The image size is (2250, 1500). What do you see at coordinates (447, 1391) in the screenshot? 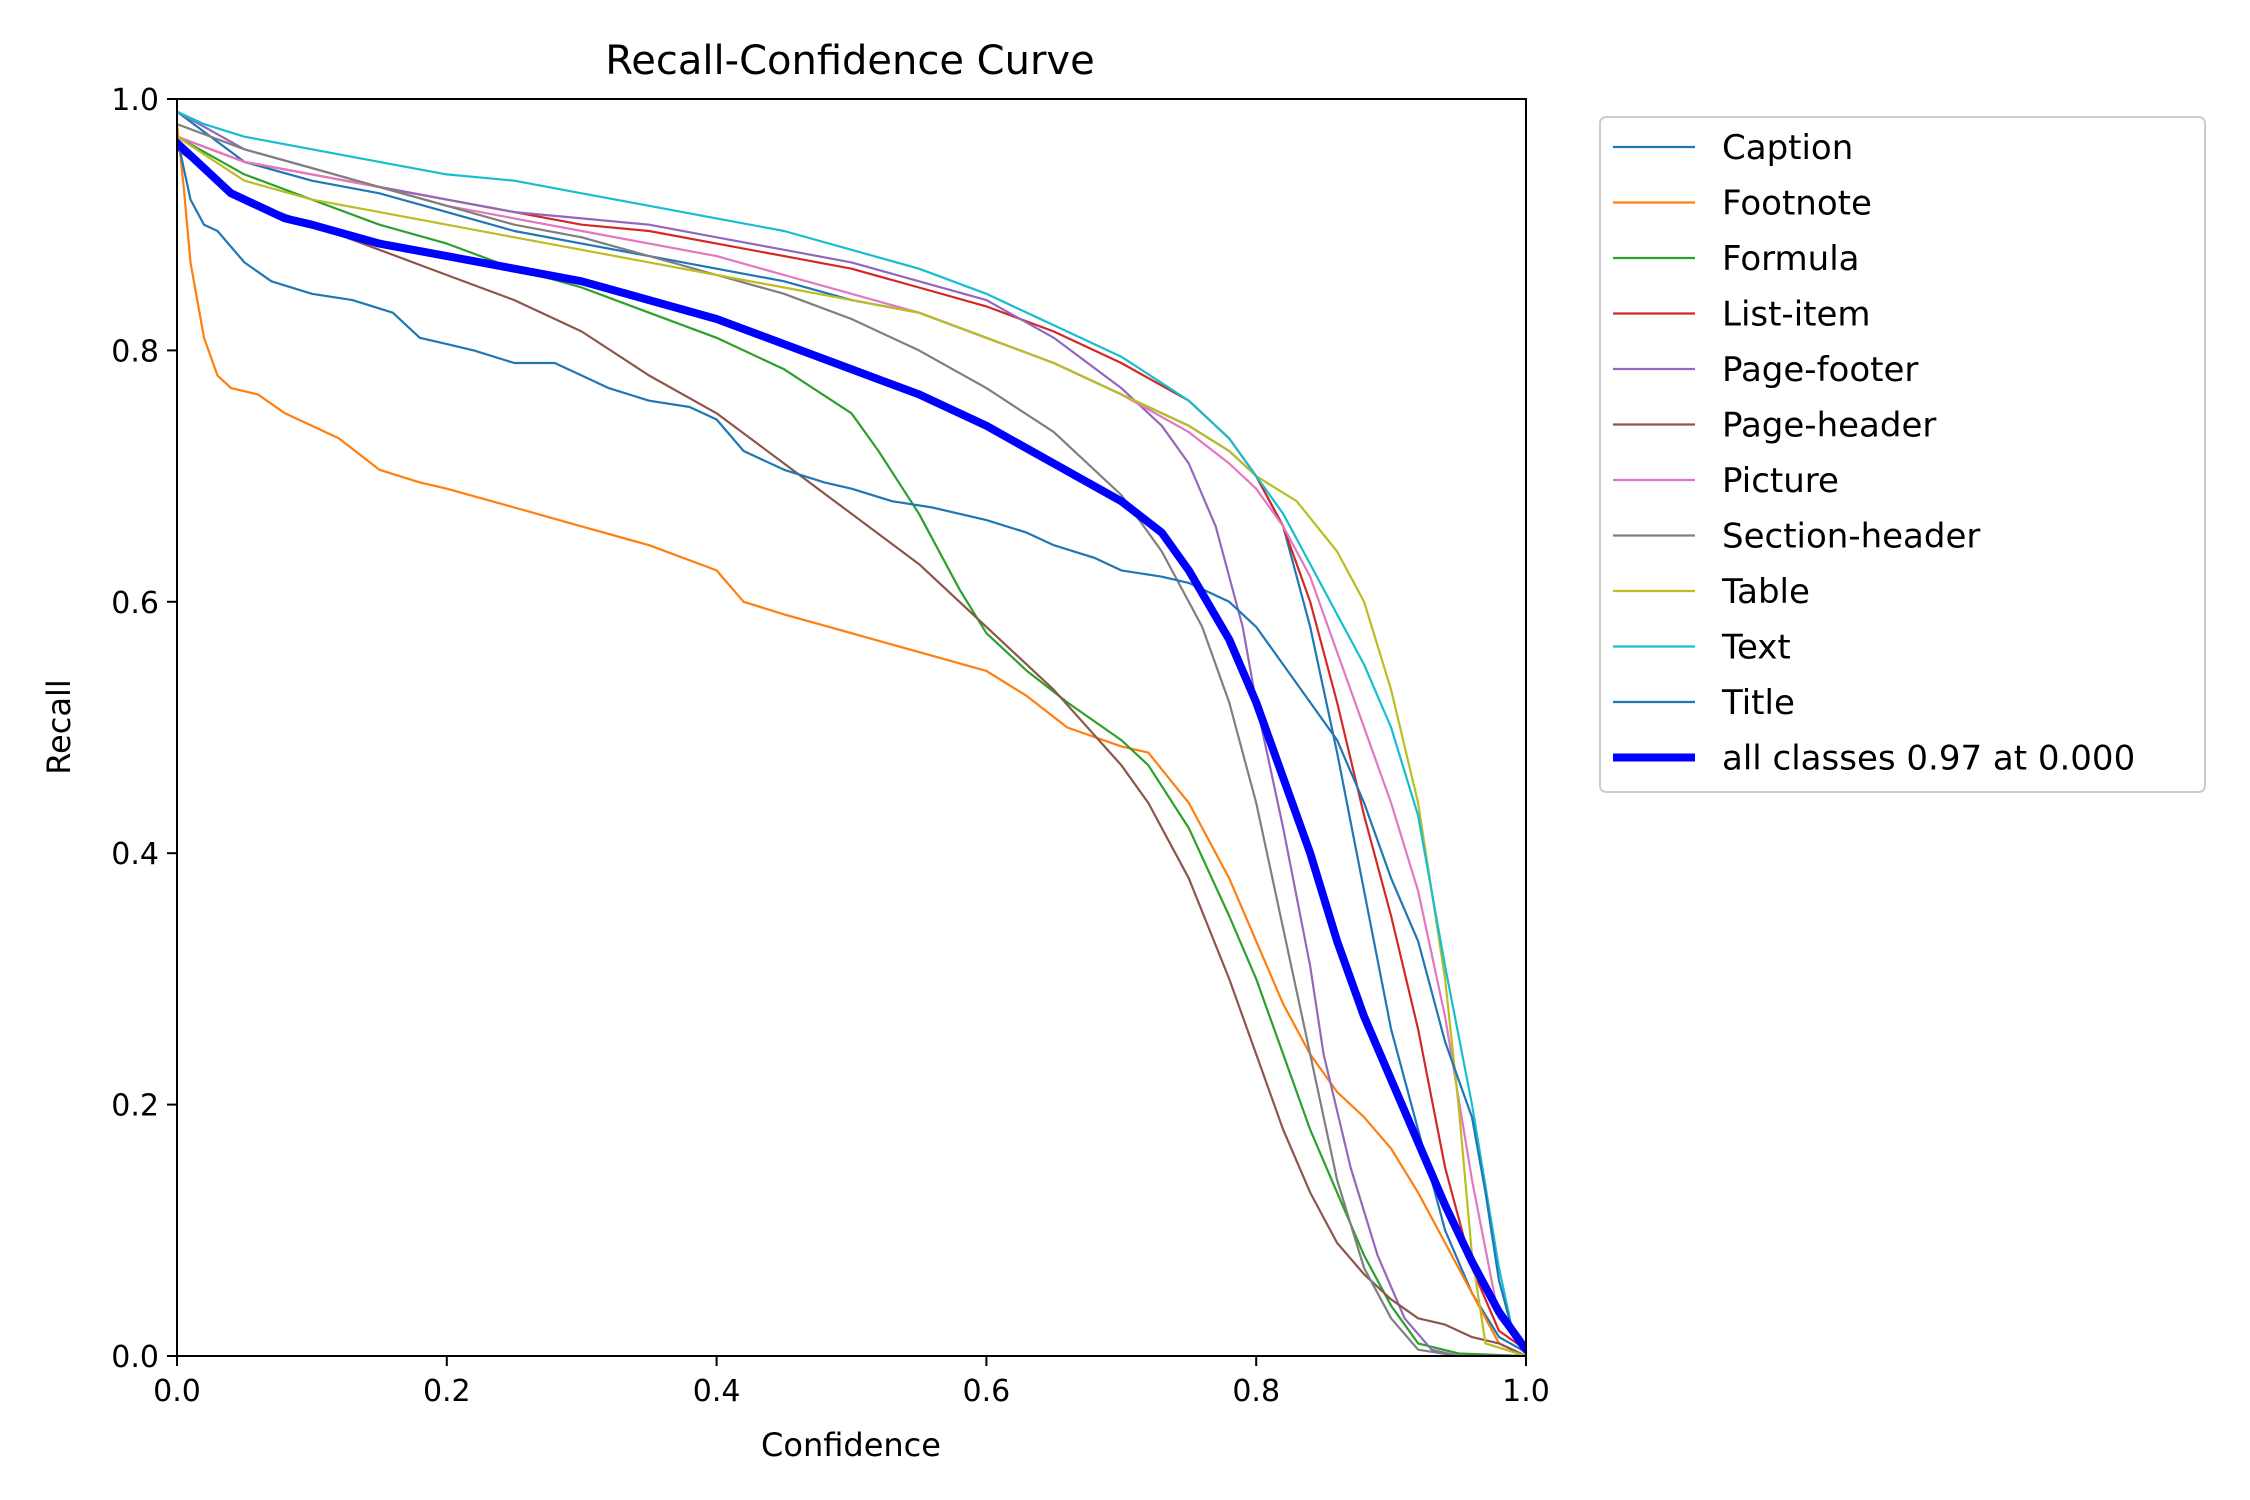
I see `x-tick-label: 0.2` at bounding box center [447, 1391].